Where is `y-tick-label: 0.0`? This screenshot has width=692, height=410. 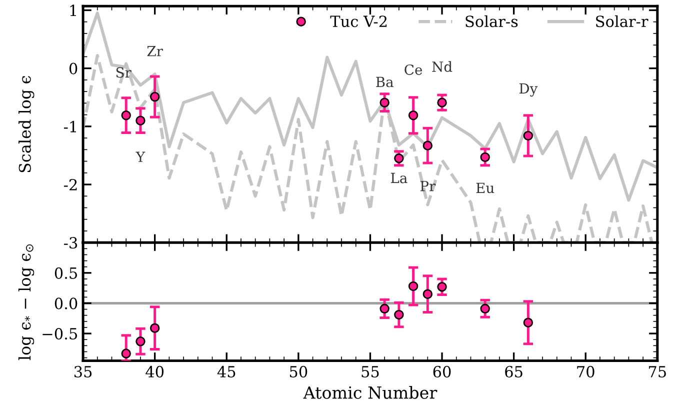
y-tick-label: 0.0 is located at coordinates (66, 304).